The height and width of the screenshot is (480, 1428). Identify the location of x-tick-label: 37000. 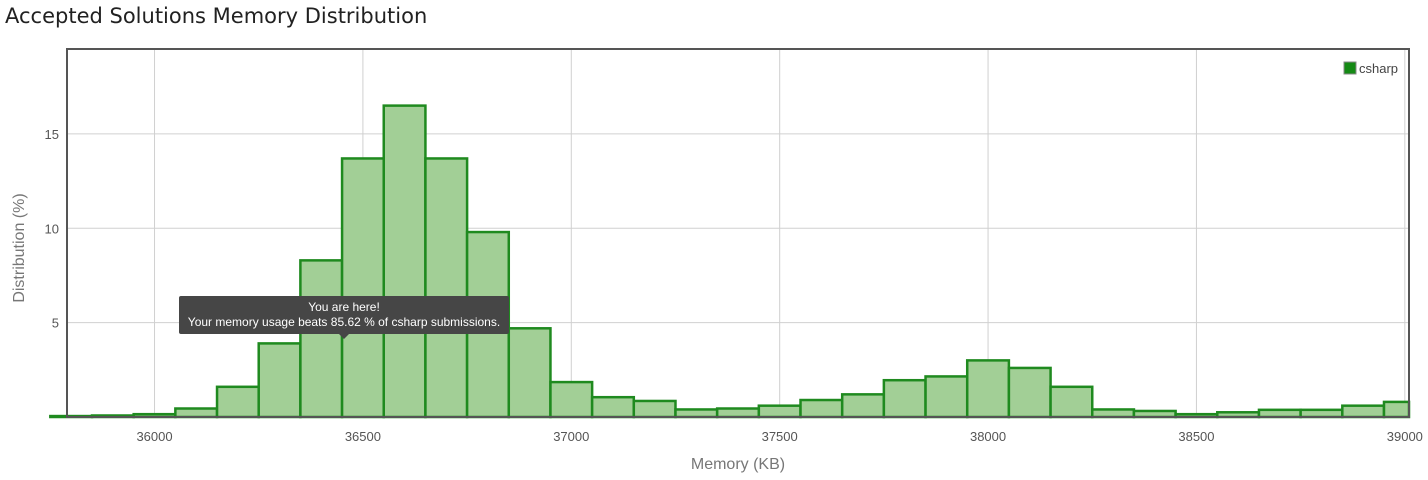
(571, 436).